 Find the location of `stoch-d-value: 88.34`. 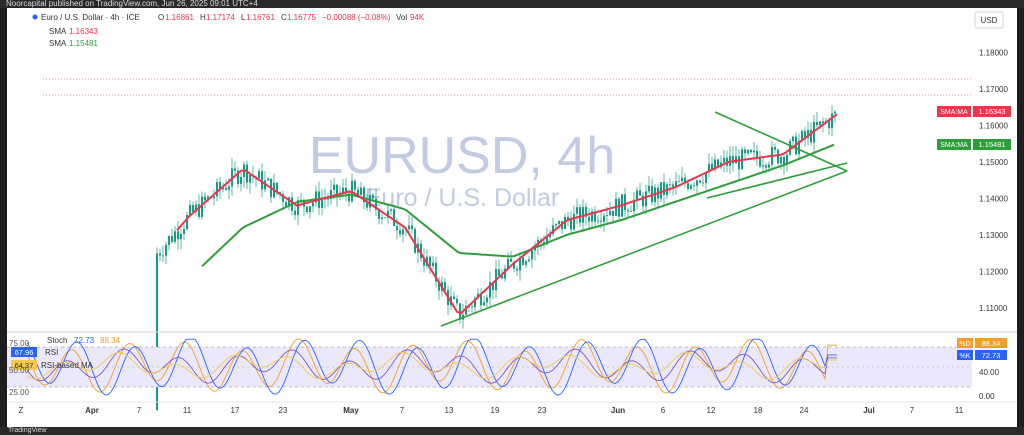

stoch-d-value: 88.34 is located at coordinates (110, 340).